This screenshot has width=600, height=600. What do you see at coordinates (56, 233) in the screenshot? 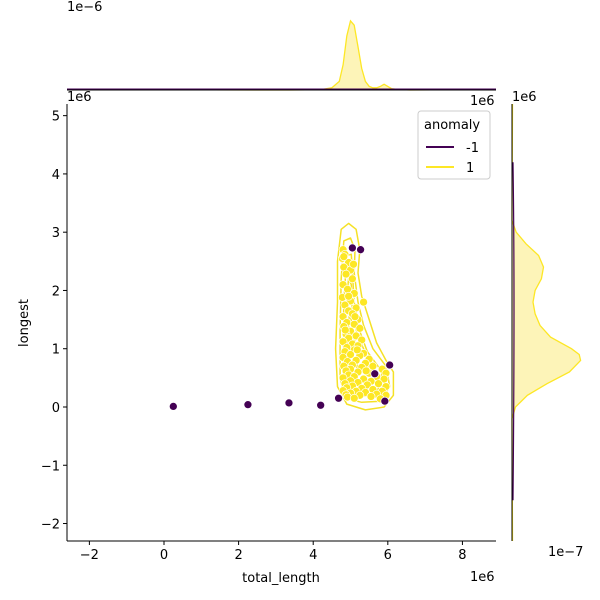
I see `y-tick-label: 3` at bounding box center [56, 233].